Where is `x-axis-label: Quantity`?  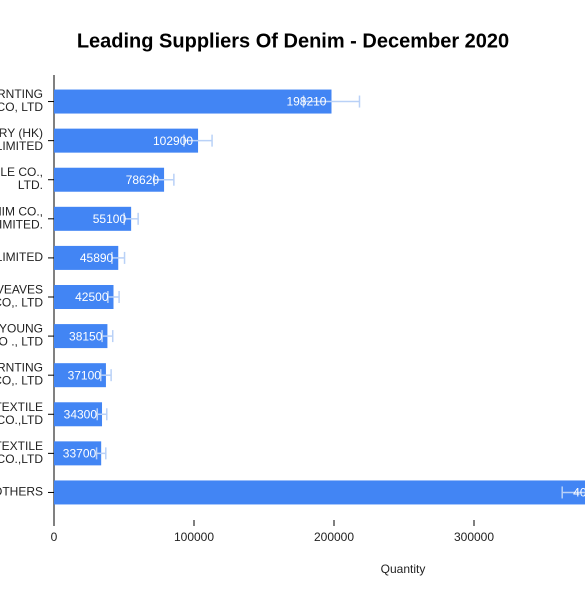 x-axis-label: Quantity is located at coordinates (403, 569).